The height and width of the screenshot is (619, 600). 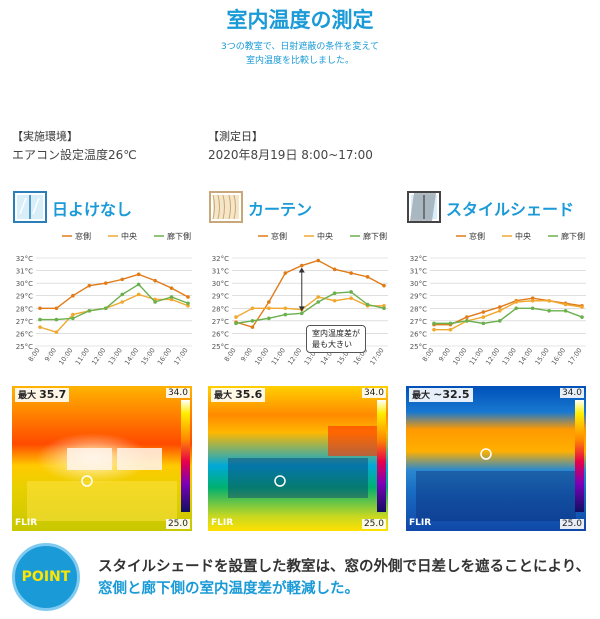 What do you see at coordinates (299, 61) in the screenshot?
I see `subtitle-line-2: 室内温度を比較しました。` at bounding box center [299, 61].